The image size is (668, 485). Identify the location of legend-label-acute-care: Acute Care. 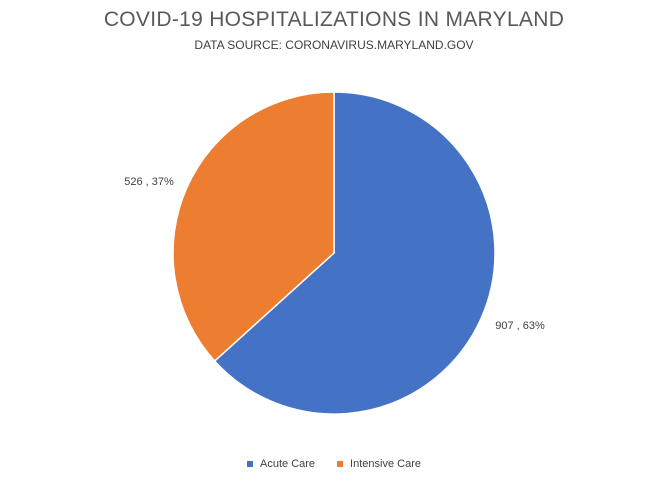
(288, 464).